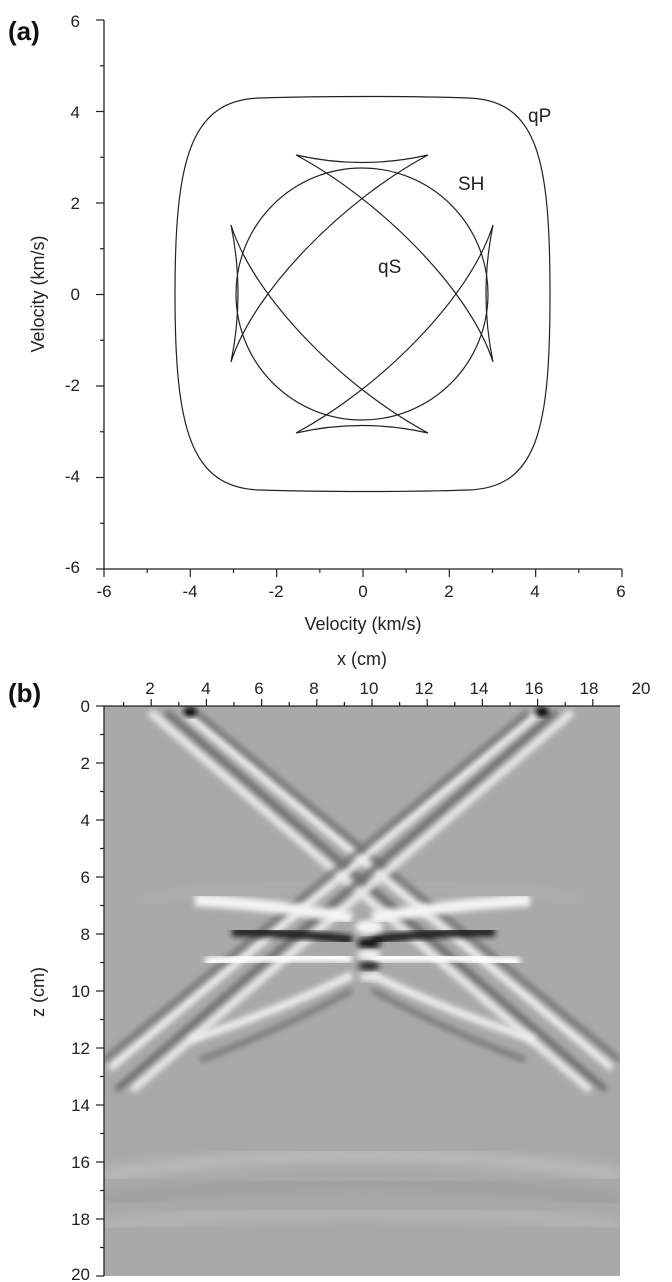  I want to click on y-tick-label: -2, so click(72, 385).